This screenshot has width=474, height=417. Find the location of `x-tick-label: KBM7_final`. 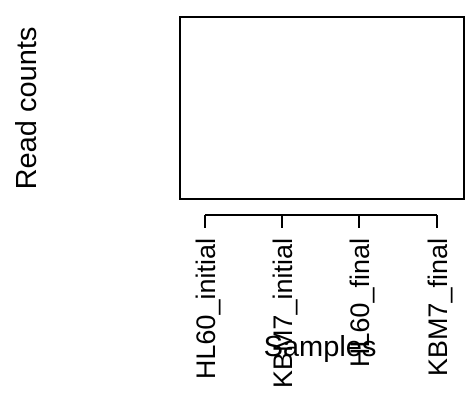

x-tick-label: KBM7_final is located at coordinates (438, 307).